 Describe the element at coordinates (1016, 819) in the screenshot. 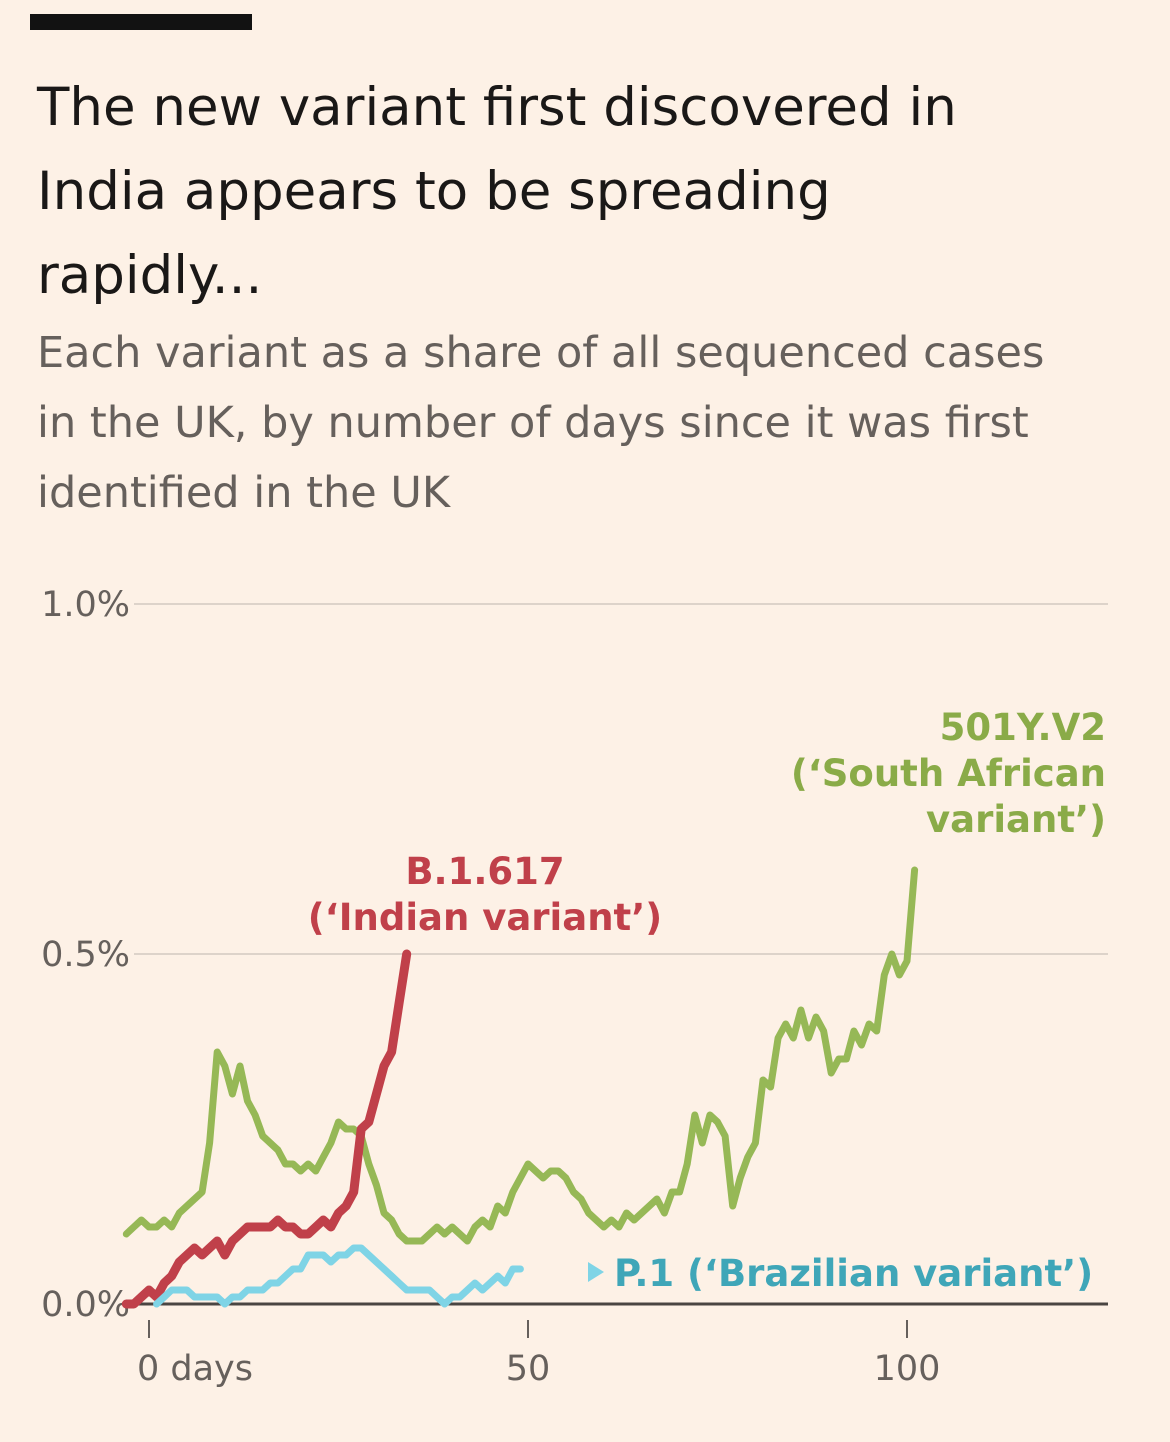

I see `series-label-south-african: variant’)` at that location.